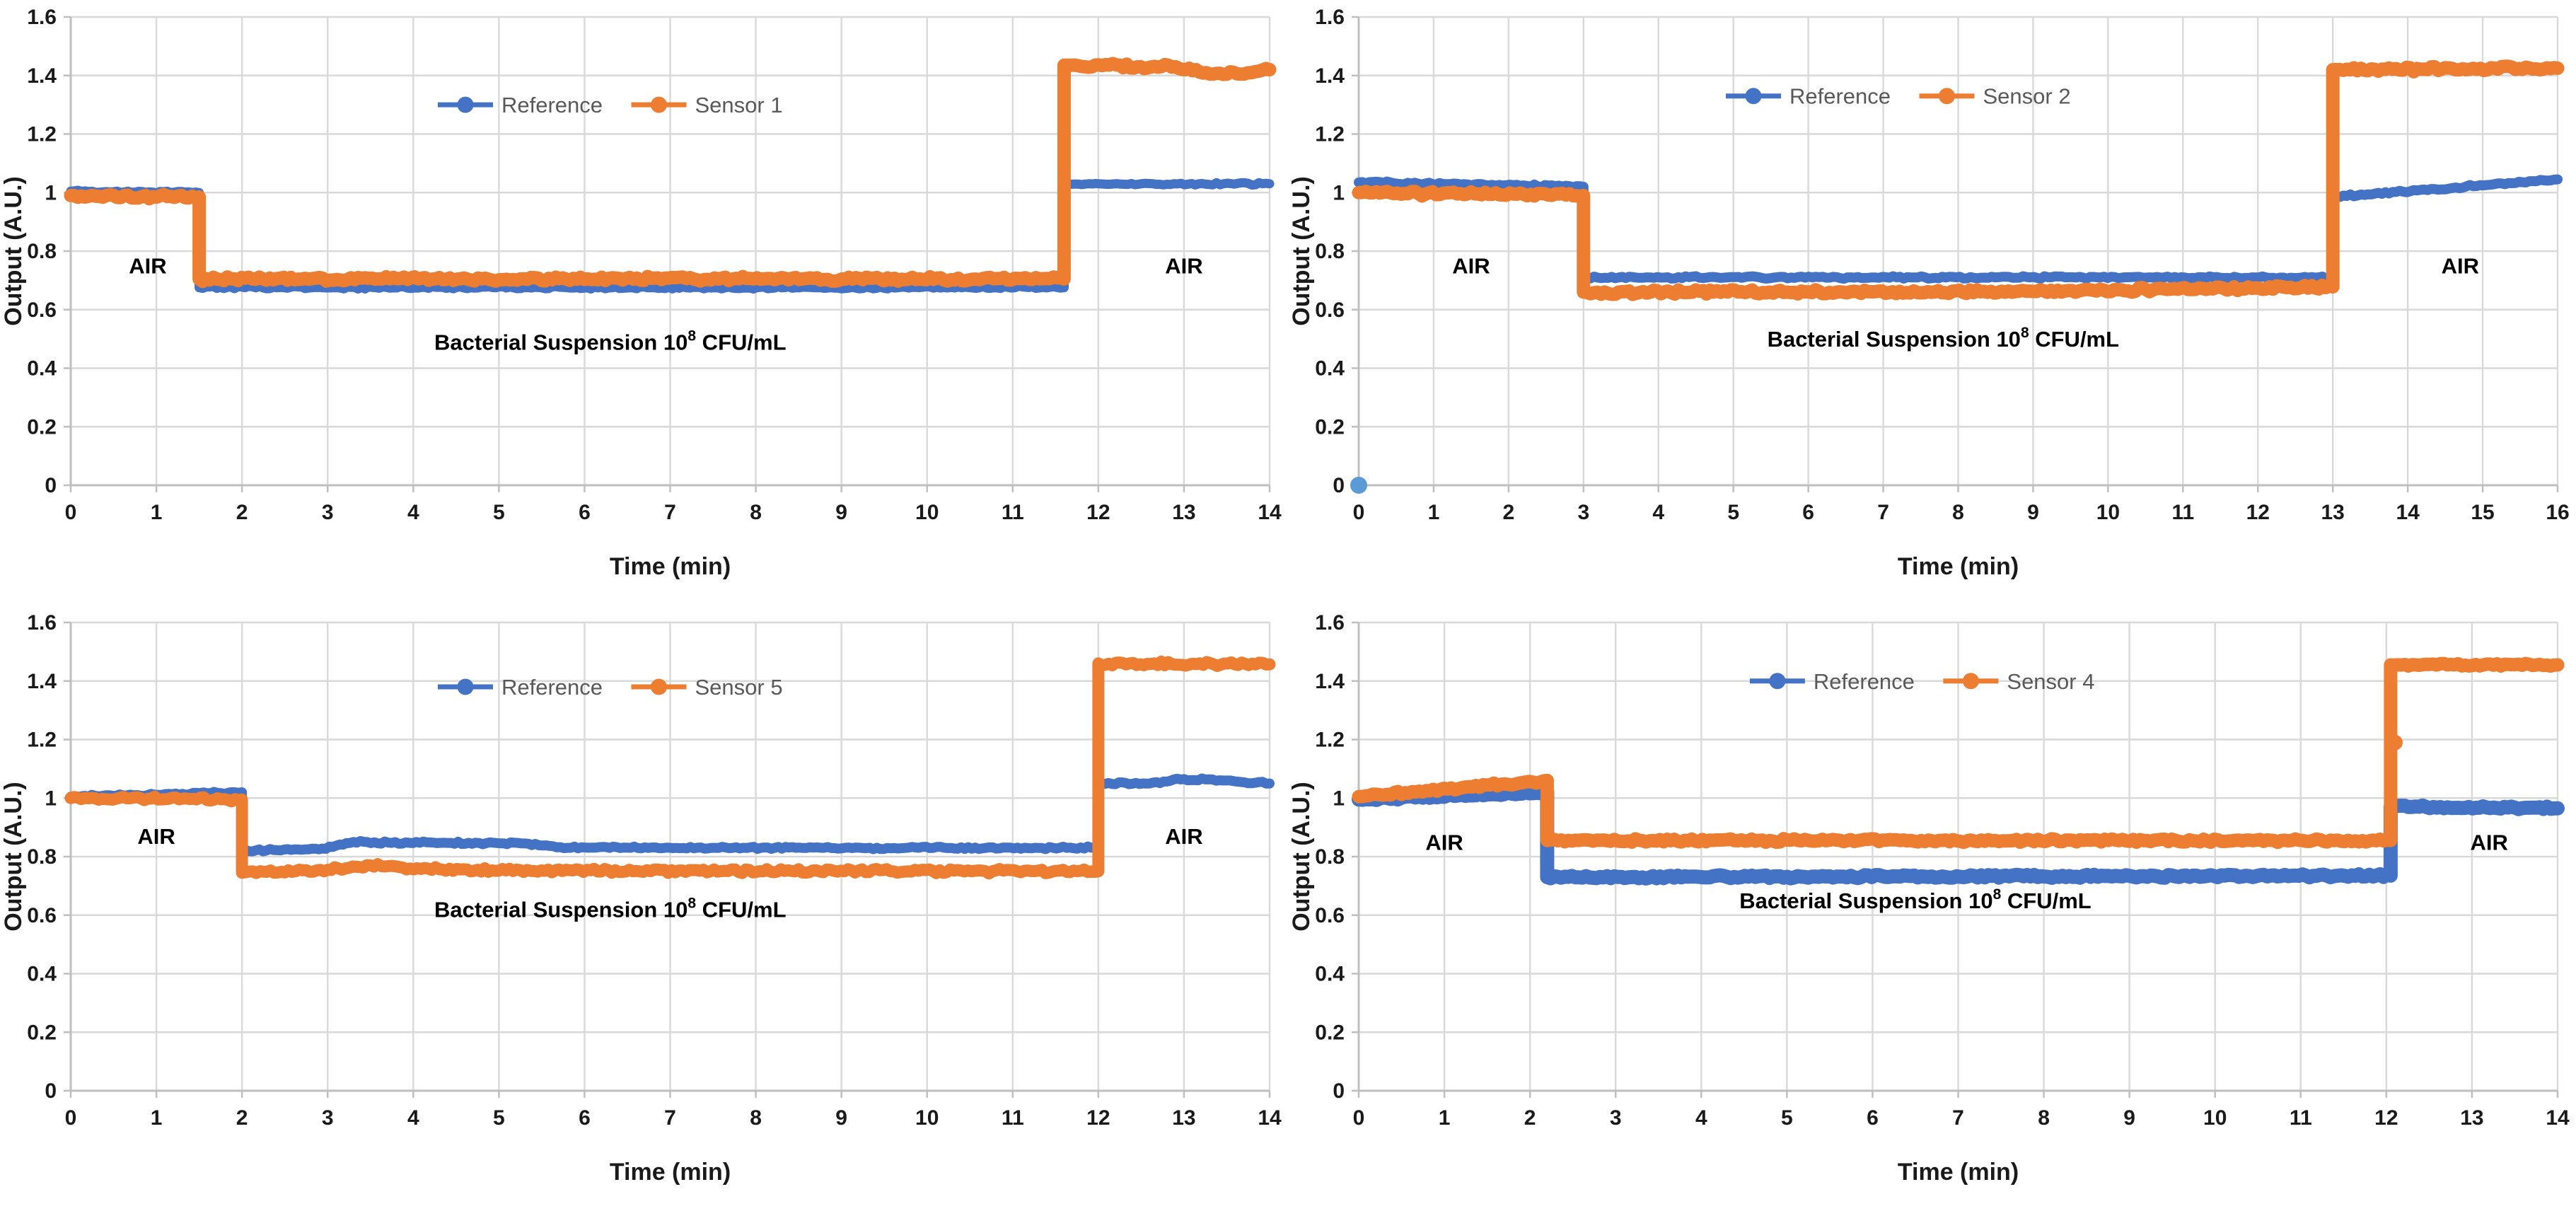 This screenshot has height=1211, width=2576. Describe the element at coordinates (328, 1118) in the screenshot. I see `x-tick-label: 3` at that location.